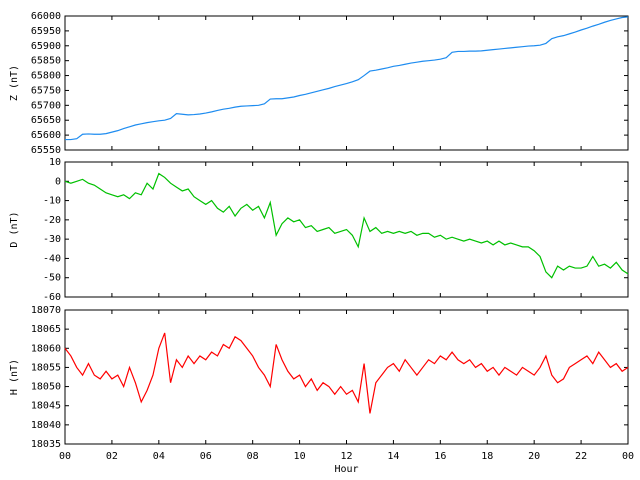 Image resolution: width=640 pixels, height=480 pixels. What do you see at coordinates (58, 181) in the screenshot?
I see `y-tick-label: 0` at bounding box center [58, 181].